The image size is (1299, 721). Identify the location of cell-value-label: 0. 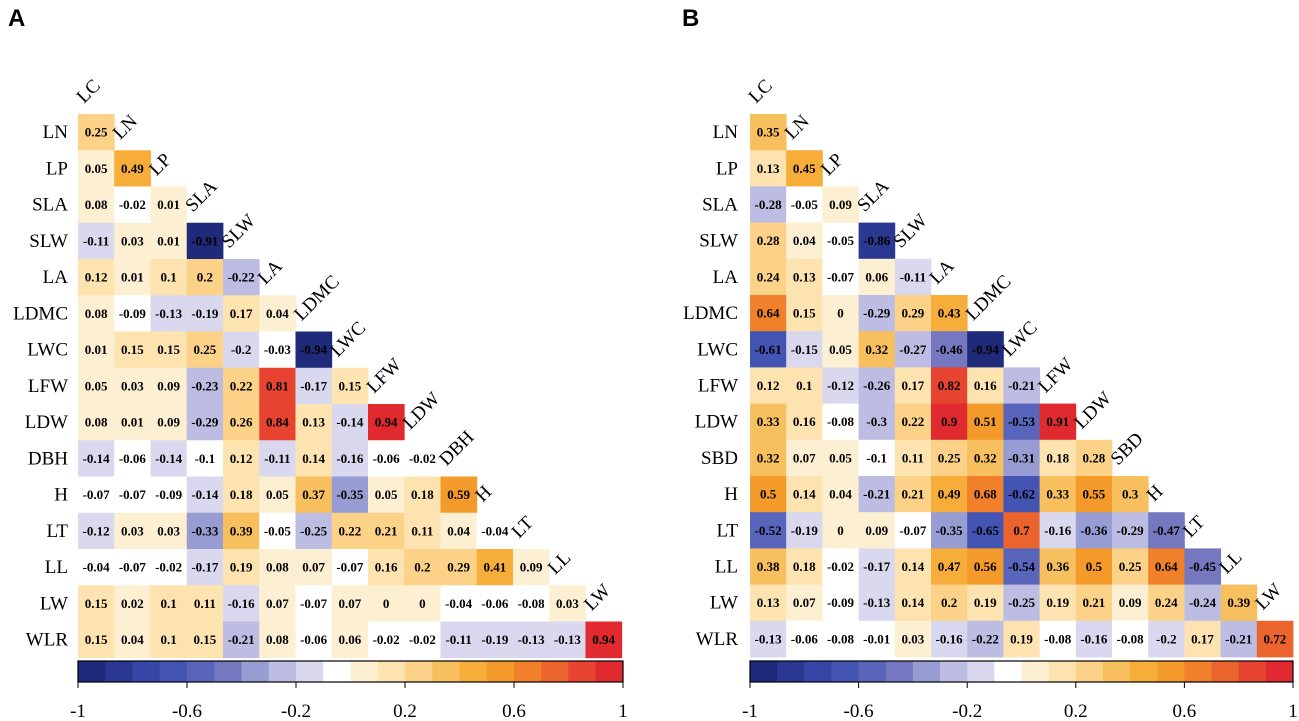
(840, 530).